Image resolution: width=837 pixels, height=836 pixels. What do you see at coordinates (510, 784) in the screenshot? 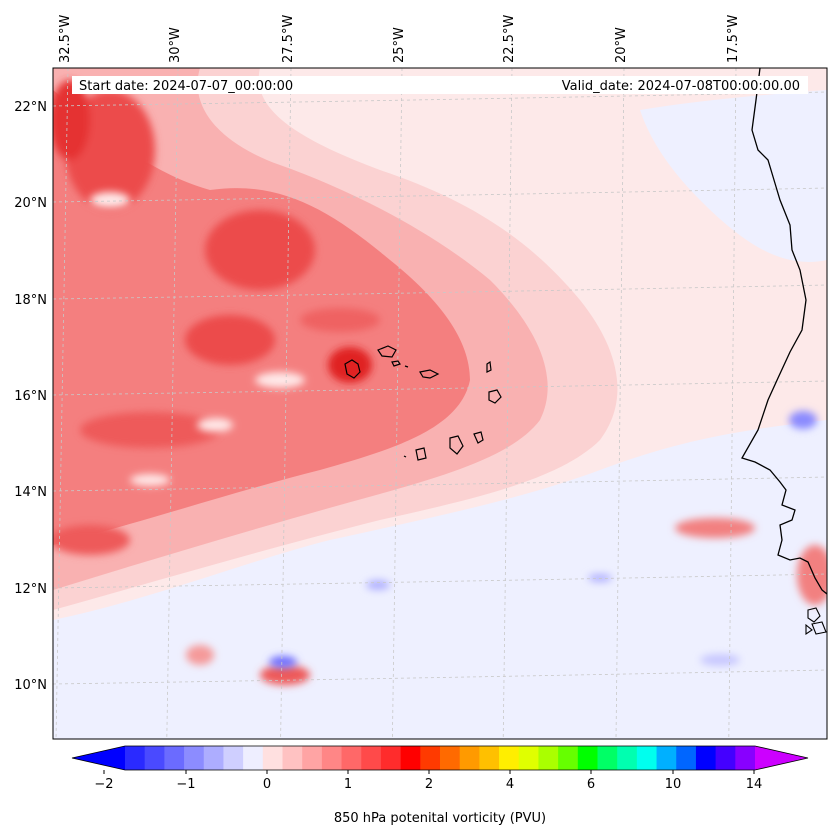
I see `colorbar-tick-label: 4` at bounding box center [510, 784].